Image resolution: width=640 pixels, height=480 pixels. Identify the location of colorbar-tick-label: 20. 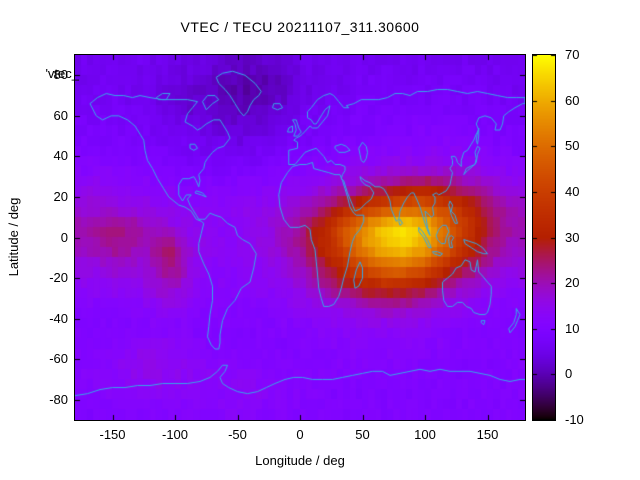
(572, 283).